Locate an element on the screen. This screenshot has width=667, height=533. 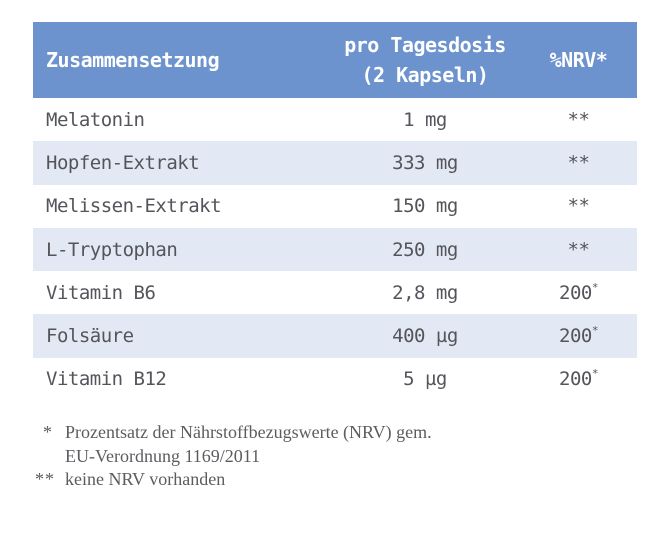
ingredient-amount: 400 µg is located at coordinates (425, 336).